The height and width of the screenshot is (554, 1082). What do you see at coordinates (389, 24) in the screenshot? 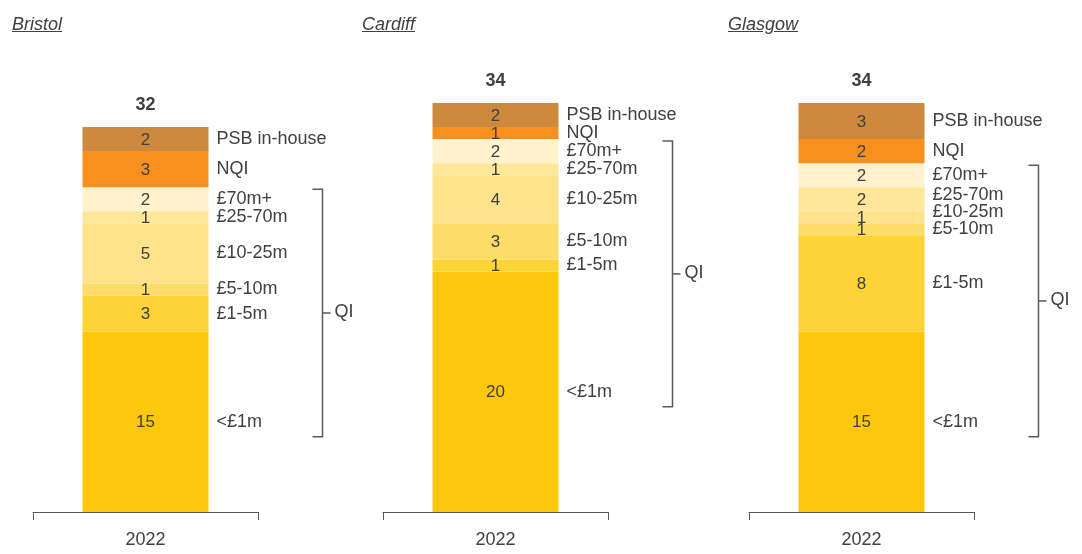
I see `chart-title: Cardiff` at bounding box center [389, 24].